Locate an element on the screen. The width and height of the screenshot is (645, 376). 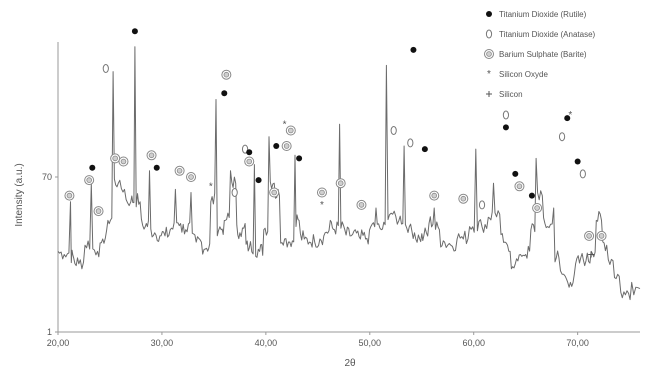
x-tick-label: 40,00 is located at coordinates (266, 343).